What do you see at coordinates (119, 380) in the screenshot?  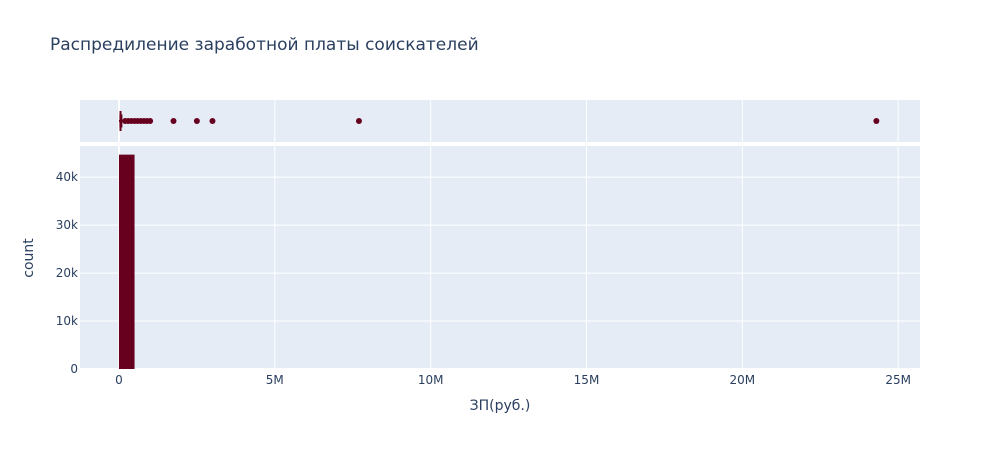 I see `x-tick-label-0: 0` at bounding box center [119, 380].